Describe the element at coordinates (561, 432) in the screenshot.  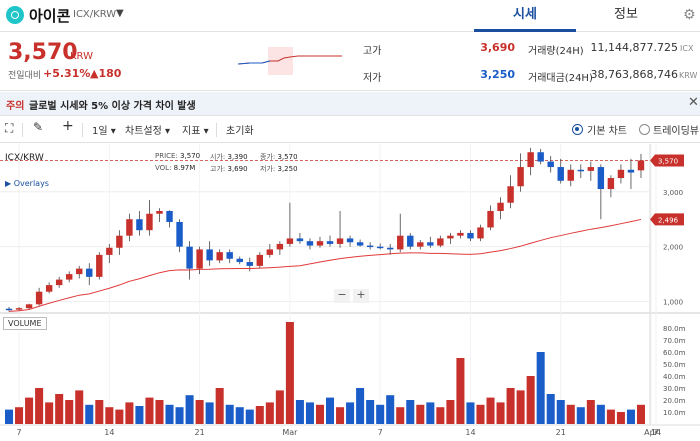
I see `time-tick-label: 21` at that location.